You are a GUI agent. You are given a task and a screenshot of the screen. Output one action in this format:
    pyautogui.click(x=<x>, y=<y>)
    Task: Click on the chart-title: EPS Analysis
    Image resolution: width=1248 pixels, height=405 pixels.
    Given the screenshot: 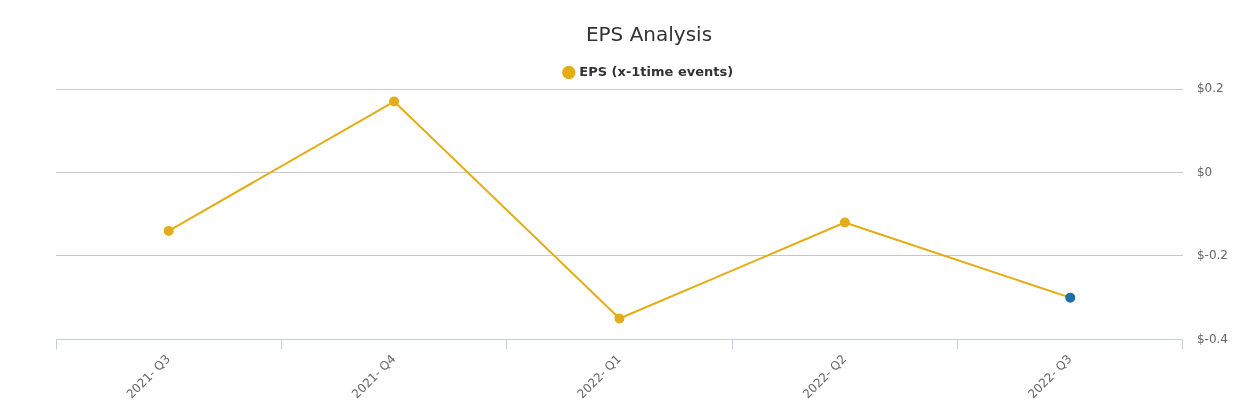 What is the action you would take?
    pyautogui.click(x=649, y=34)
    